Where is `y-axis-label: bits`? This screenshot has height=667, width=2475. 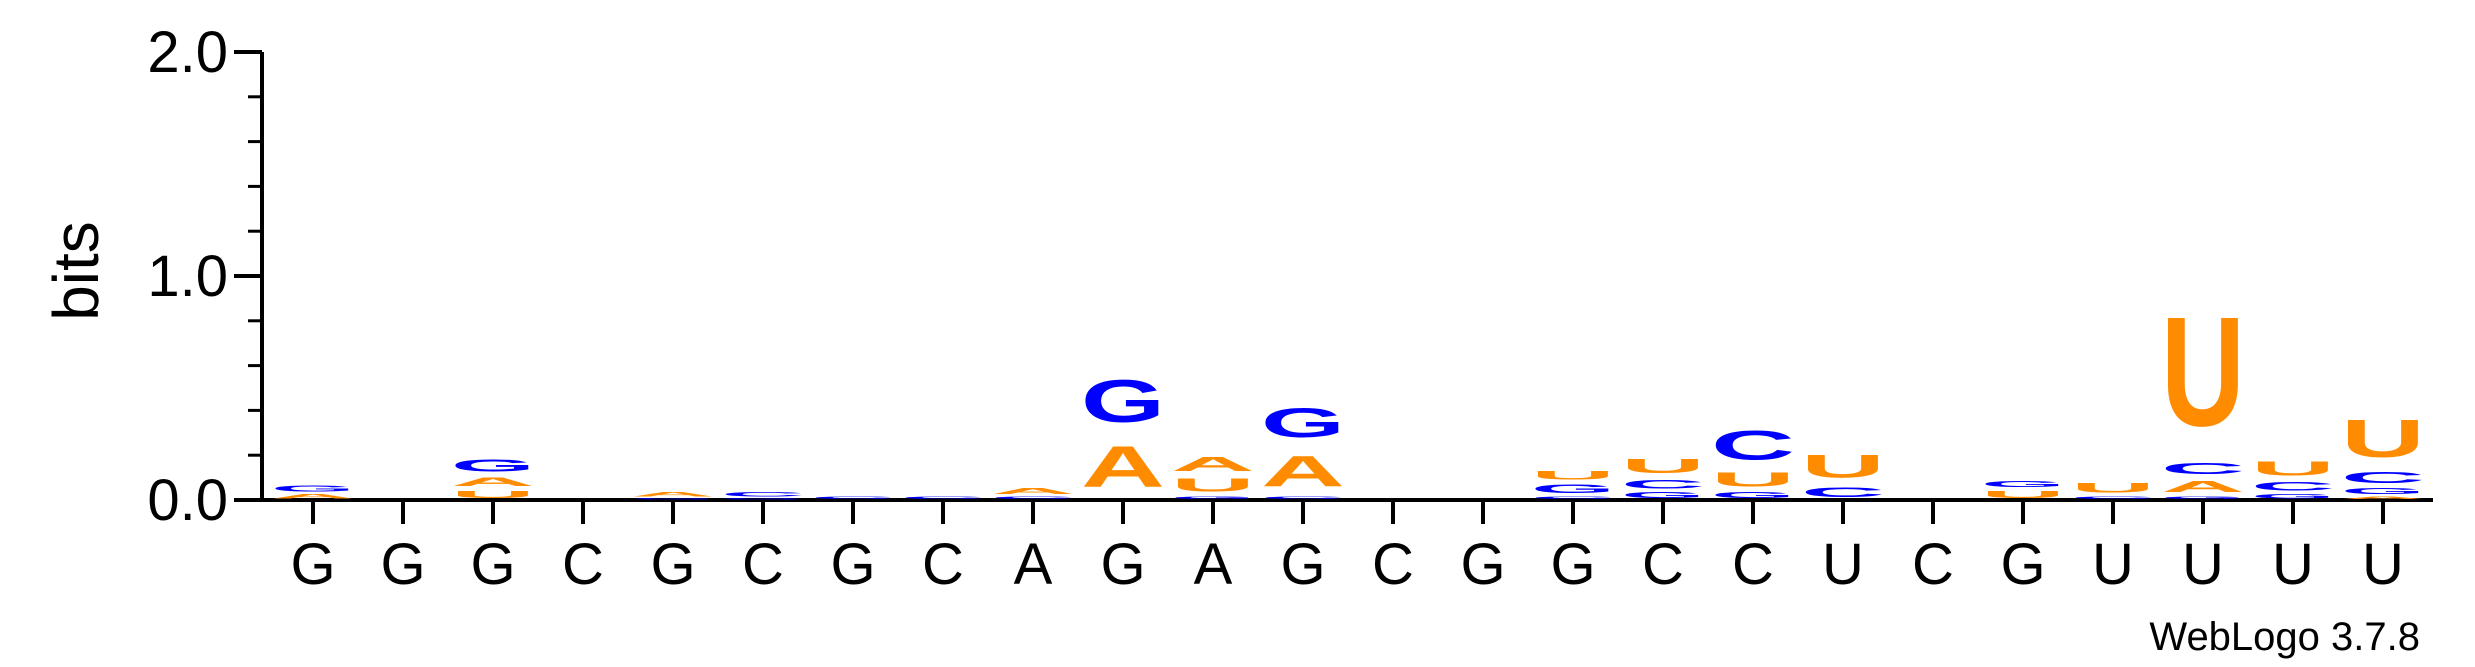 y-axis-label: bits is located at coordinates (76, 271).